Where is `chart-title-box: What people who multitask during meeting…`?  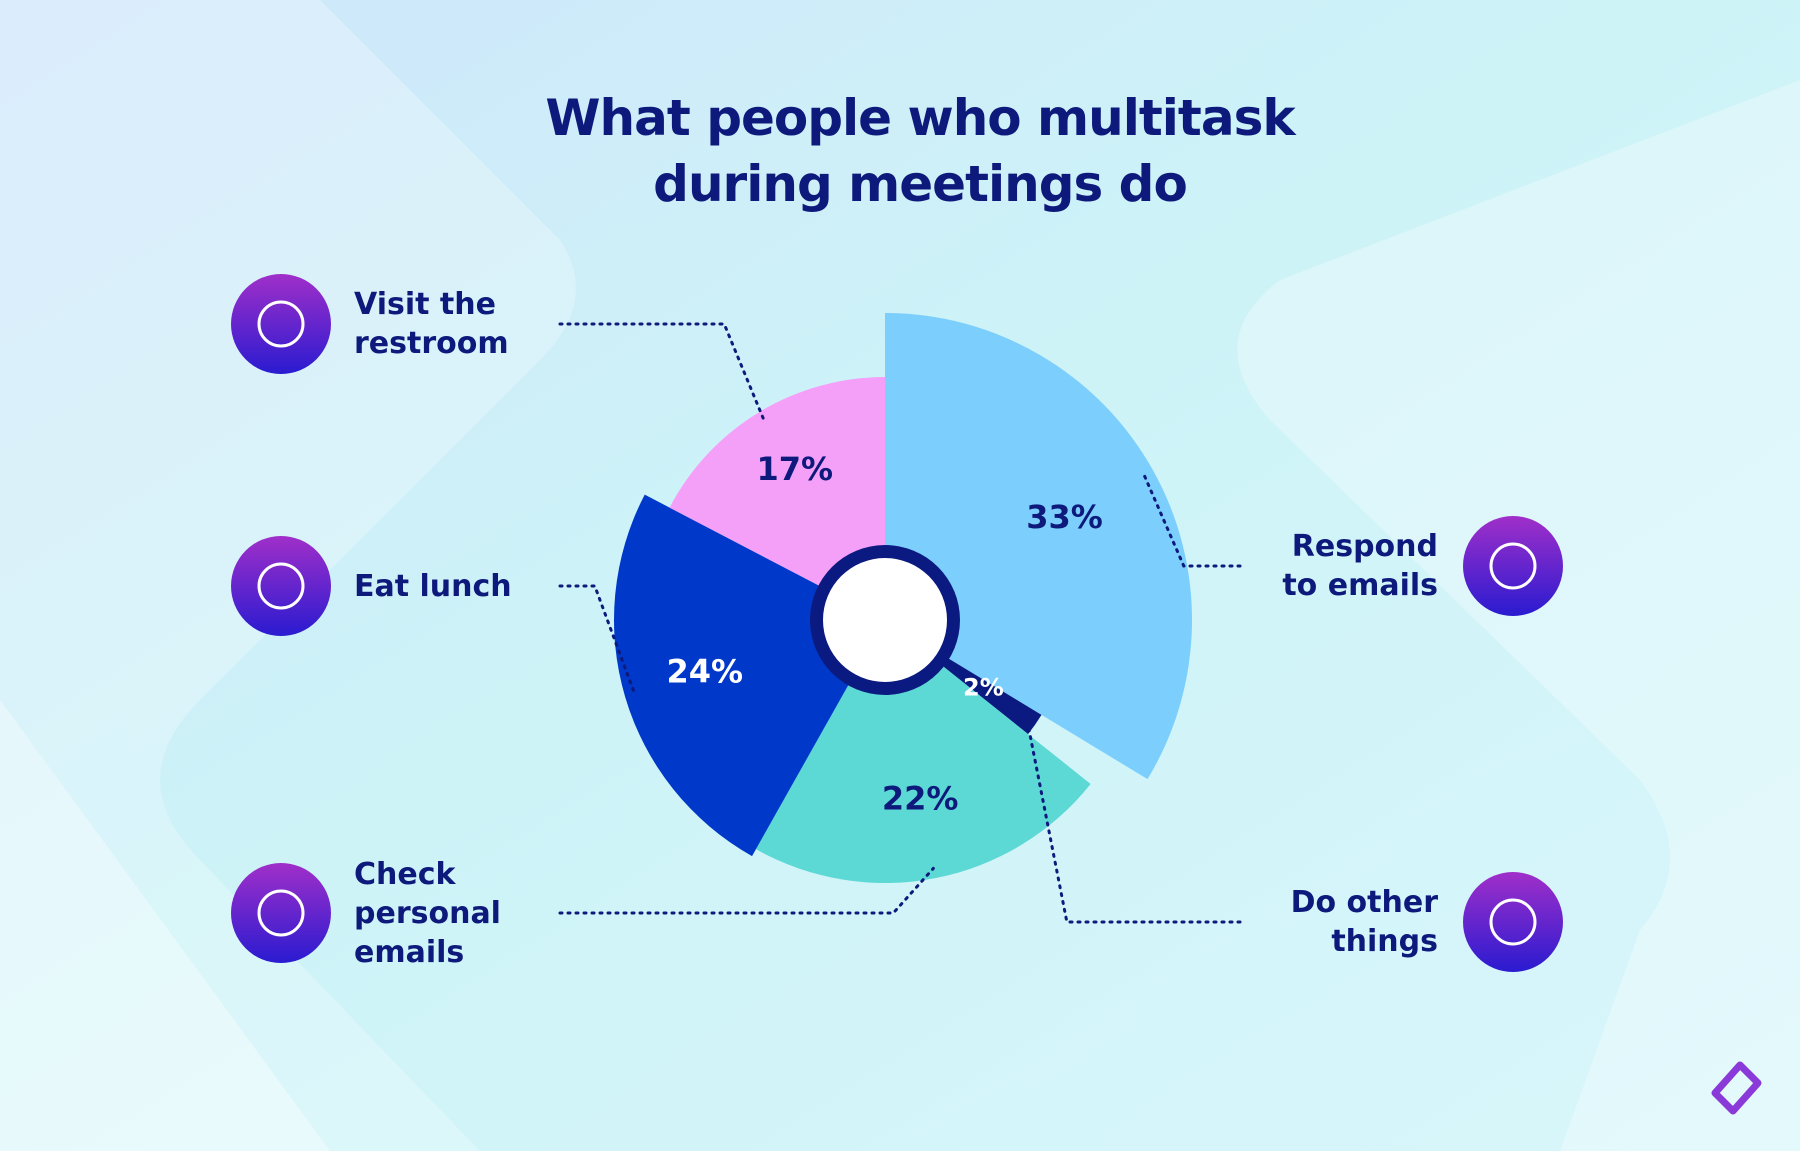 chart-title-box: What people who multitask during meeting… is located at coordinates (920, 151).